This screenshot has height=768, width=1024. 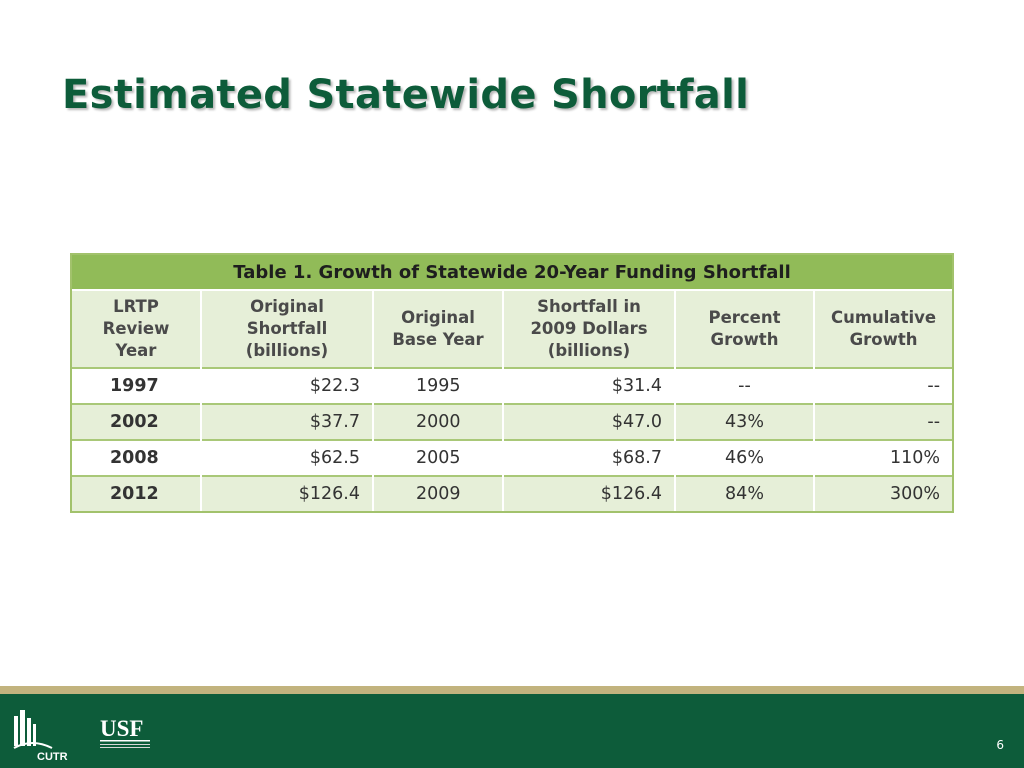 What do you see at coordinates (883, 493) in the screenshot?
I see `cell-cumulative-growth: 300%` at bounding box center [883, 493].